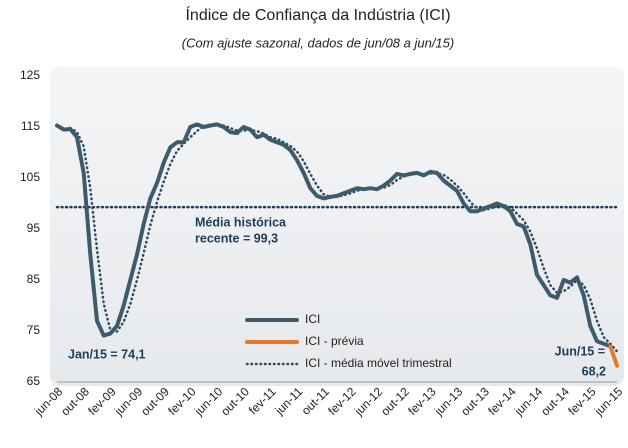 The height and width of the screenshot is (448, 628). I want to click on x-tick-label: jun-08, so click(48, 401).